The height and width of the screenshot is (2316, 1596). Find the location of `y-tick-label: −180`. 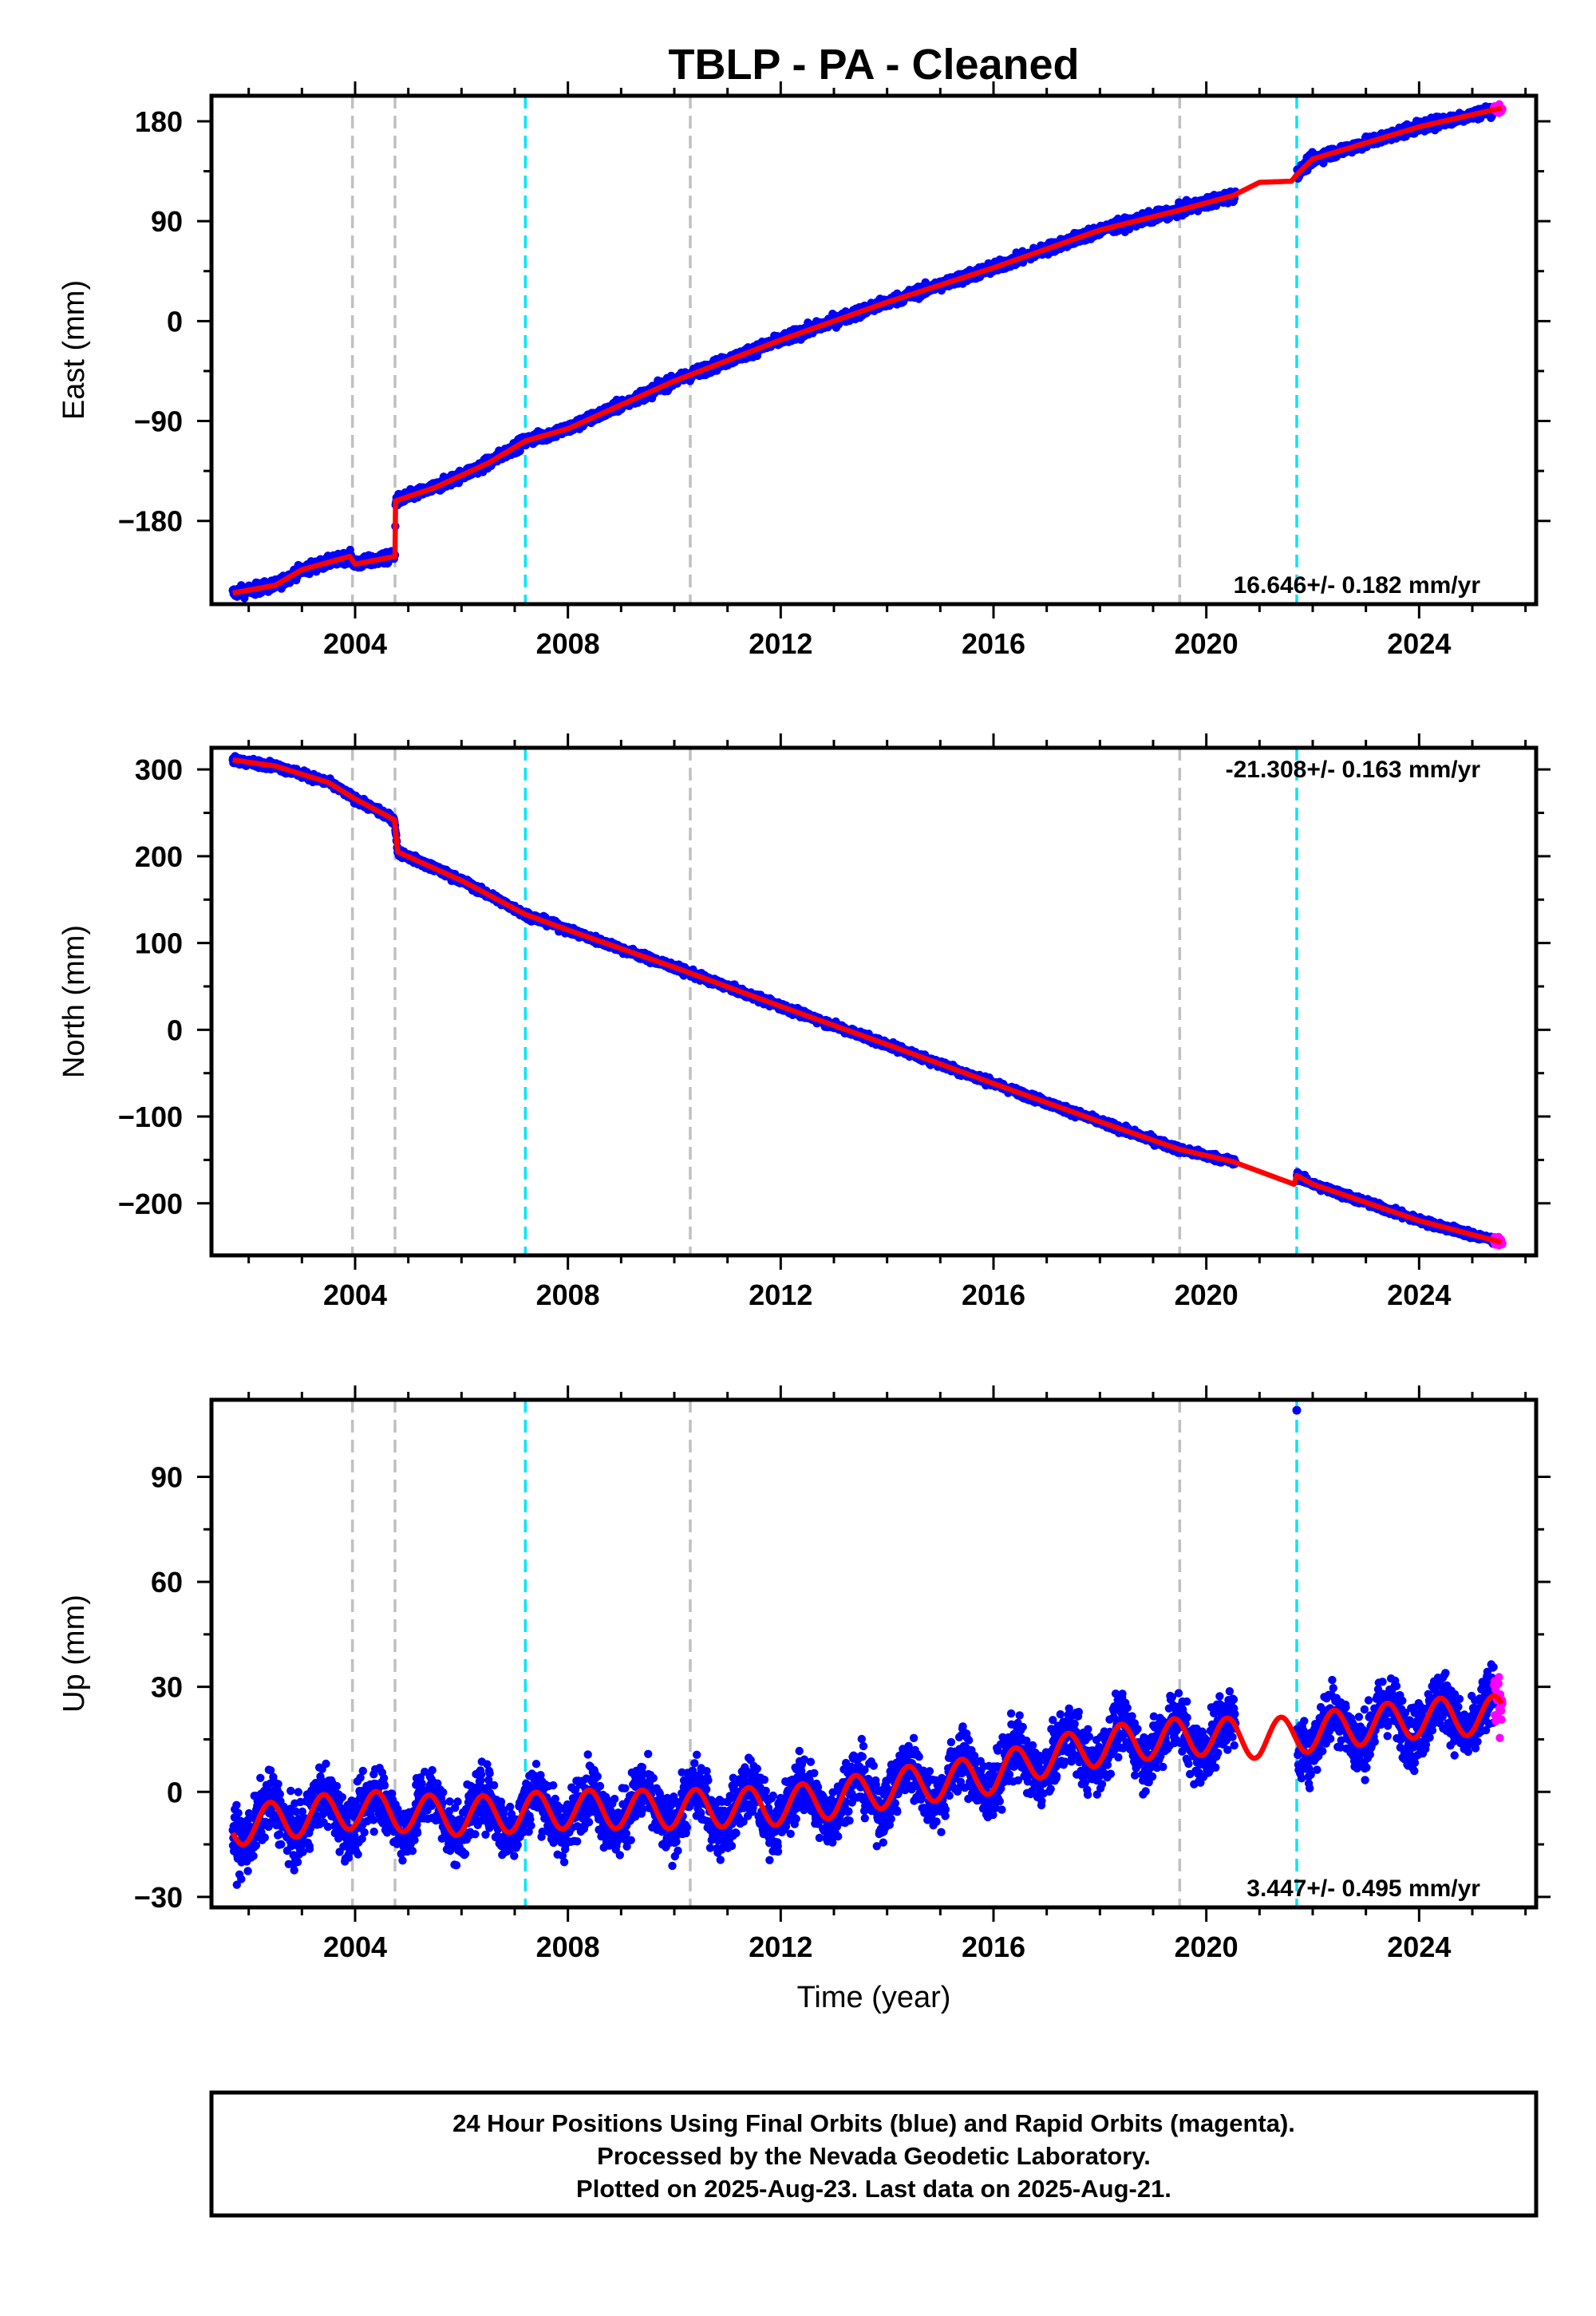

y-tick-label: −180 is located at coordinates (150, 521).